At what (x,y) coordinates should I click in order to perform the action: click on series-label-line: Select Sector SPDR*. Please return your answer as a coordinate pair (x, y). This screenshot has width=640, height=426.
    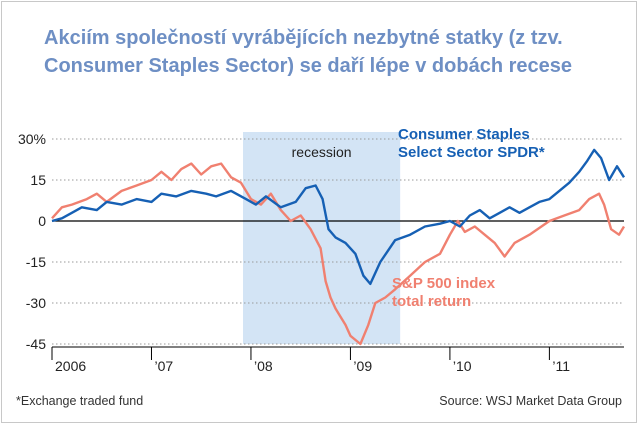
    Looking at the image, I should click on (471, 152).